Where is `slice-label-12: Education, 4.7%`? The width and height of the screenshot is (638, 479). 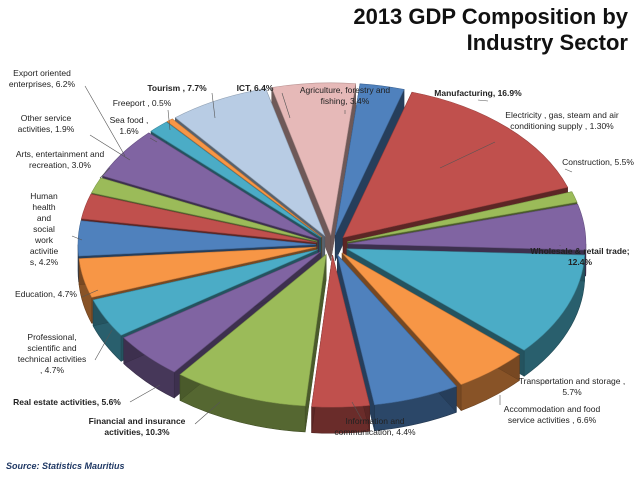
slice-label-12: Education, 4.7% is located at coordinates (46, 294).